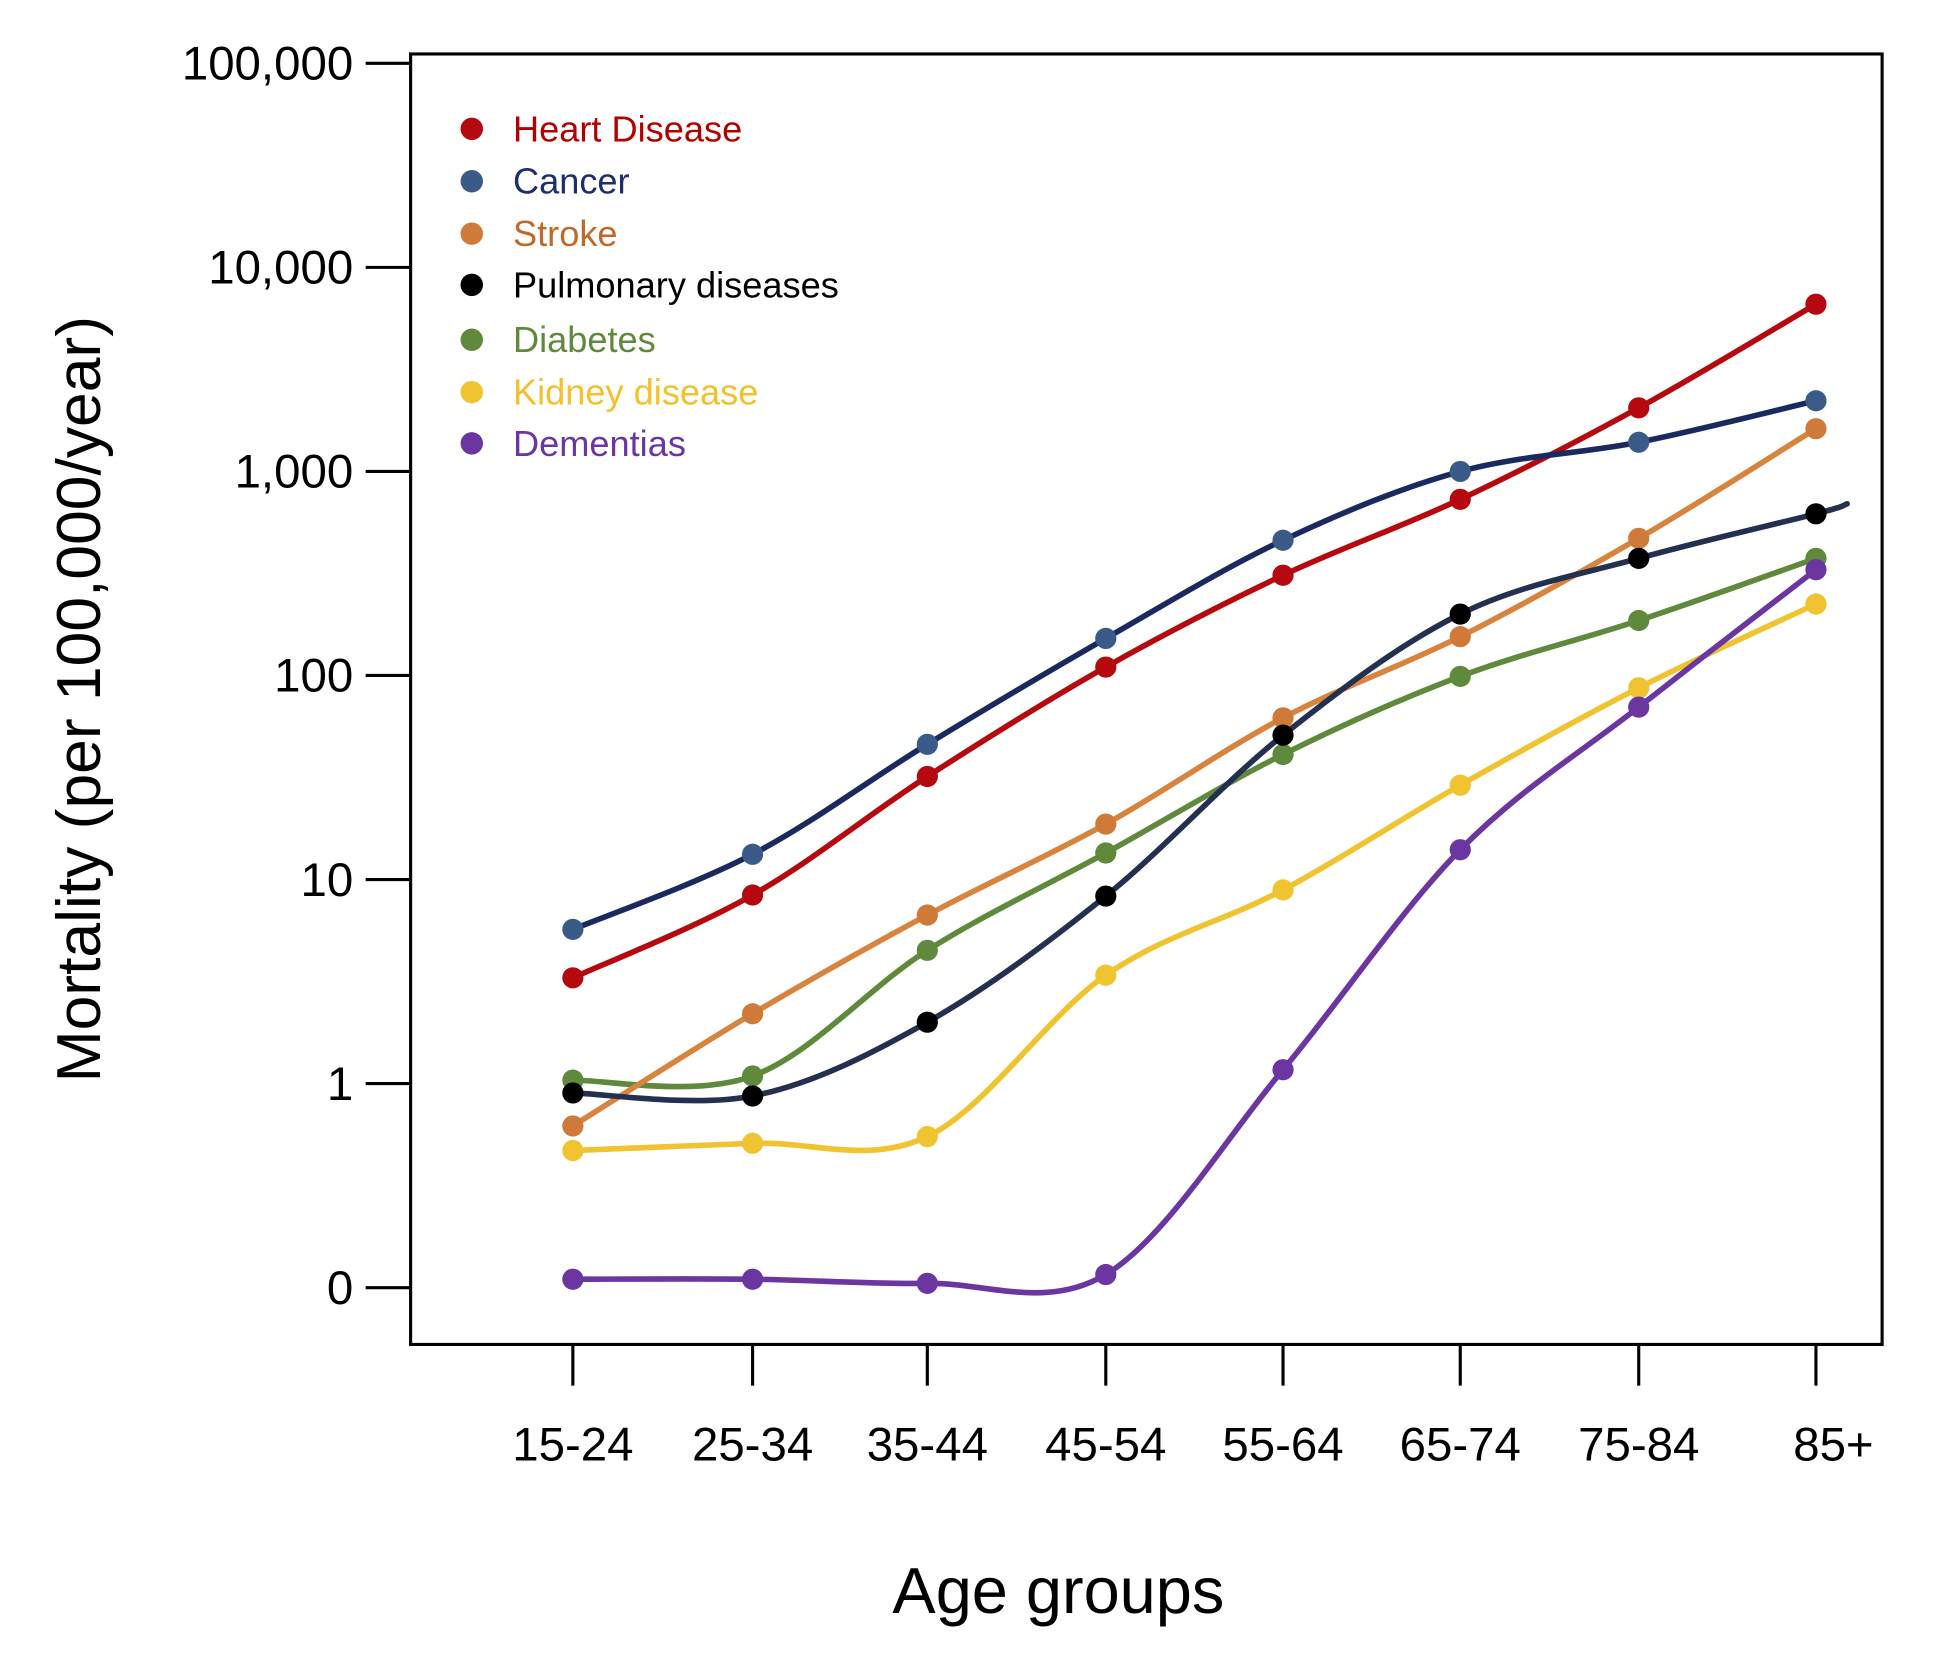 The width and height of the screenshot is (1947, 1668). I want to click on legend-label-heart-disease: Heart Disease, so click(627, 128).